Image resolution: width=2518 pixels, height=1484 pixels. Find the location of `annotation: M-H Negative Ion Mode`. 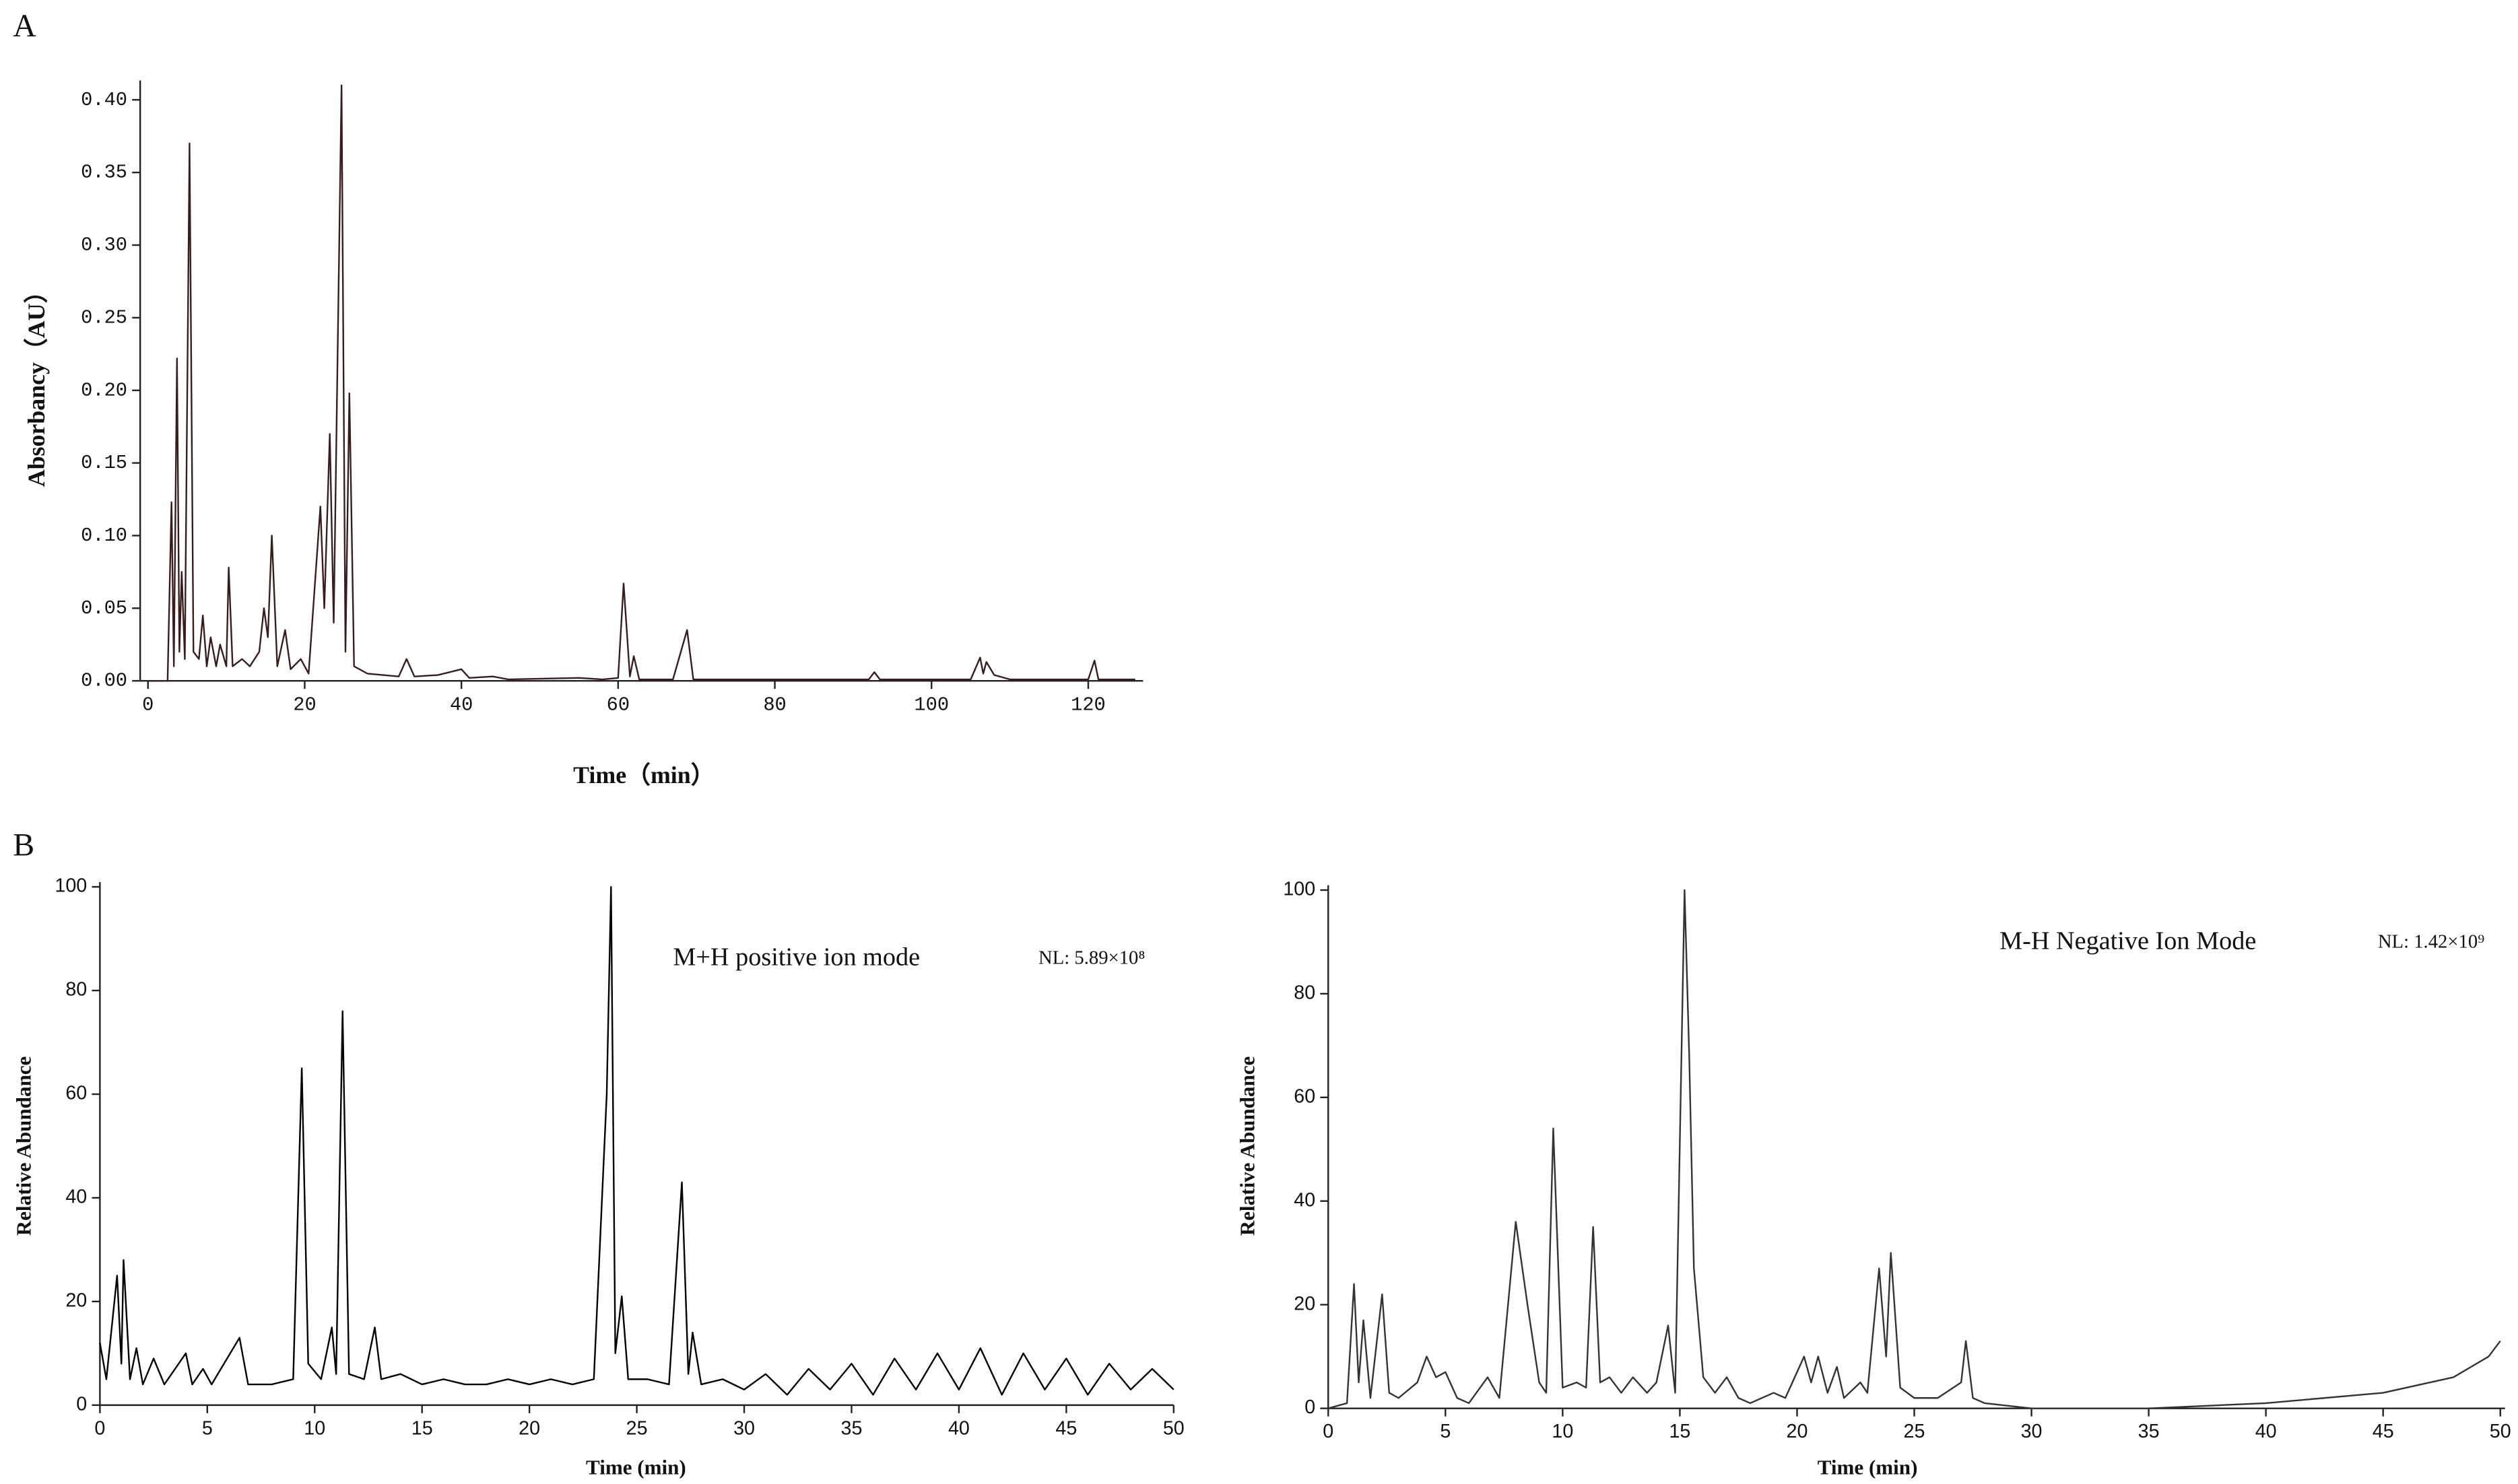

annotation: M-H Negative Ion Mode is located at coordinates (2127, 941).